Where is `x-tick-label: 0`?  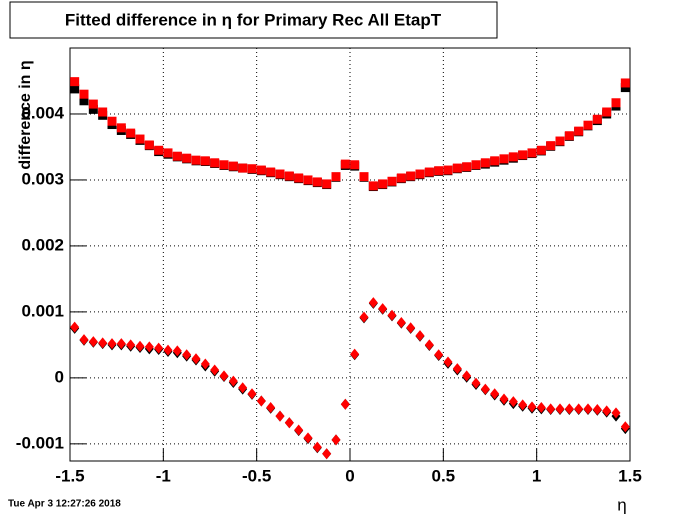 x-tick-label: 0 is located at coordinates (349, 475).